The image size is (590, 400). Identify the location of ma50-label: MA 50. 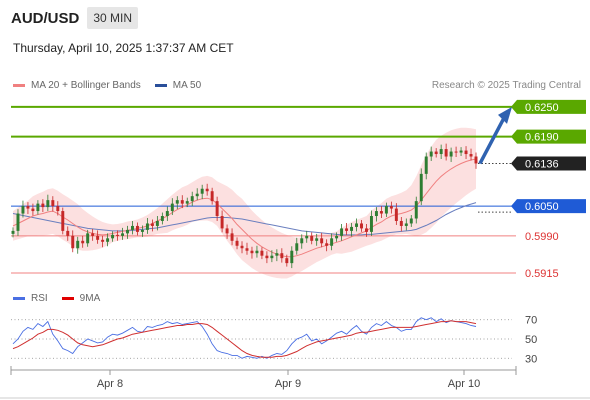
(187, 85).